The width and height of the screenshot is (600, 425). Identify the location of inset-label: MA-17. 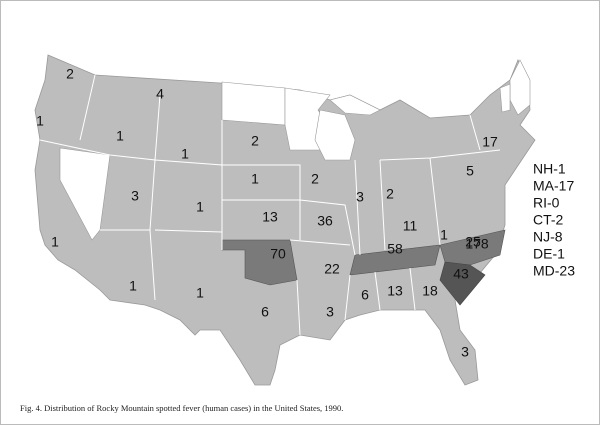
(553, 186).